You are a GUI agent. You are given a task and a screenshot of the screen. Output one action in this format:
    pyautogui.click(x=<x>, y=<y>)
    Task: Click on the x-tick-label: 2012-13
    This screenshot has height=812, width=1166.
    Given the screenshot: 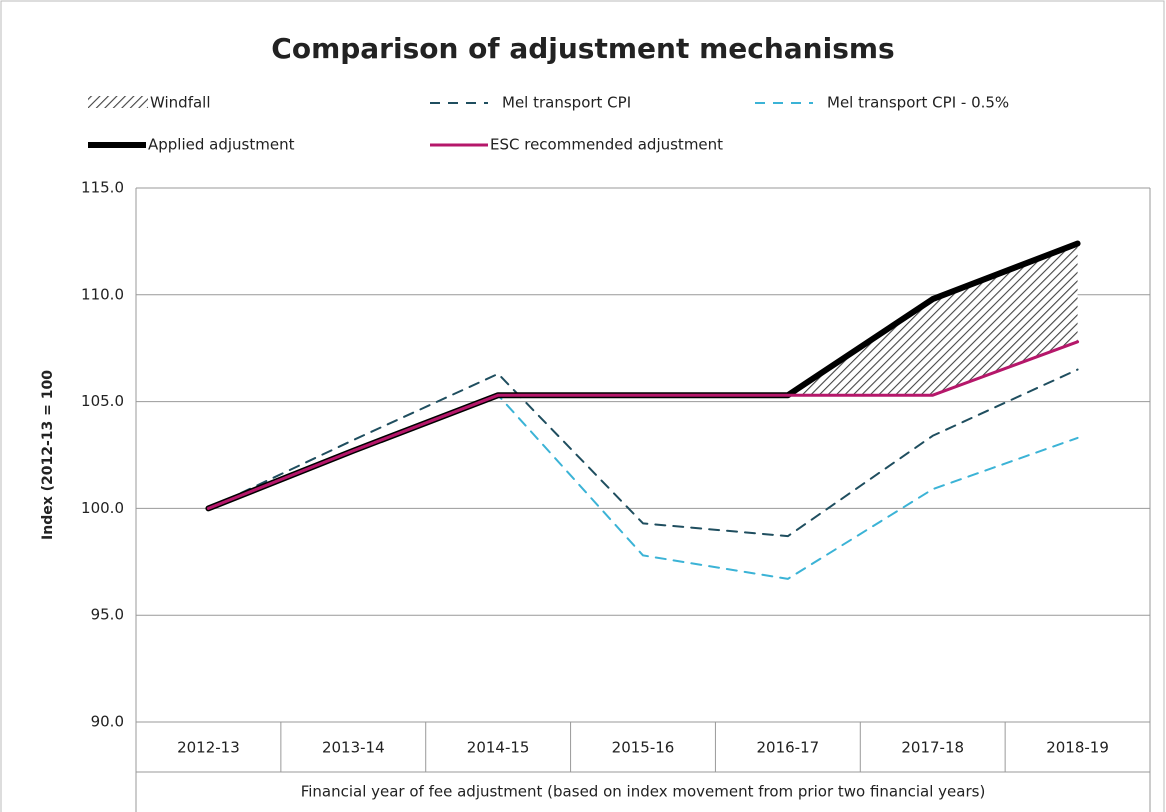 What is the action you would take?
    pyautogui.click(x=208, y=748)
    